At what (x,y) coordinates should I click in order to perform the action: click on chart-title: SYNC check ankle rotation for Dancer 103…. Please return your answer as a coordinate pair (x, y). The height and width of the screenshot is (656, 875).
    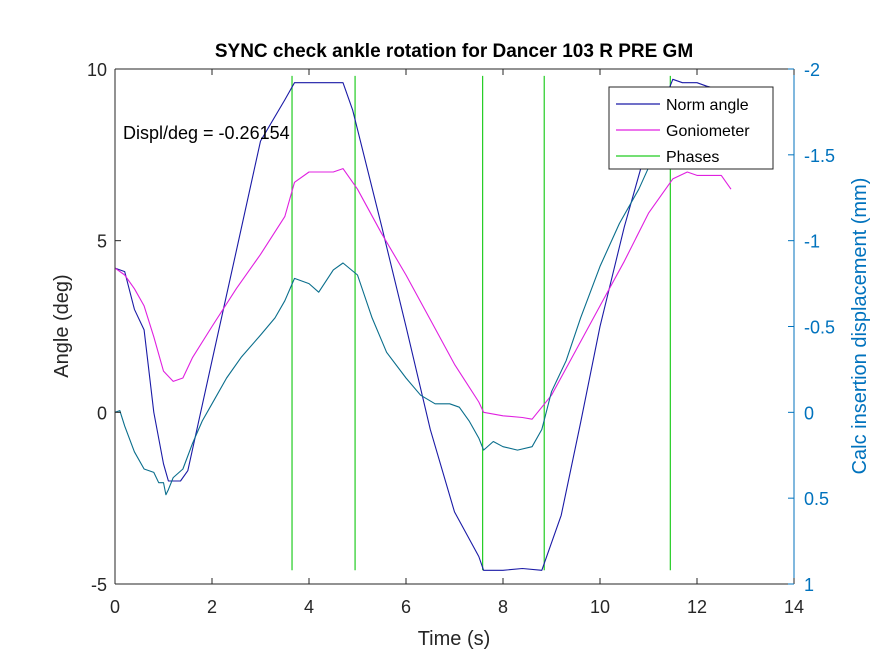
    Looking at the image, I should click on (454, 51).